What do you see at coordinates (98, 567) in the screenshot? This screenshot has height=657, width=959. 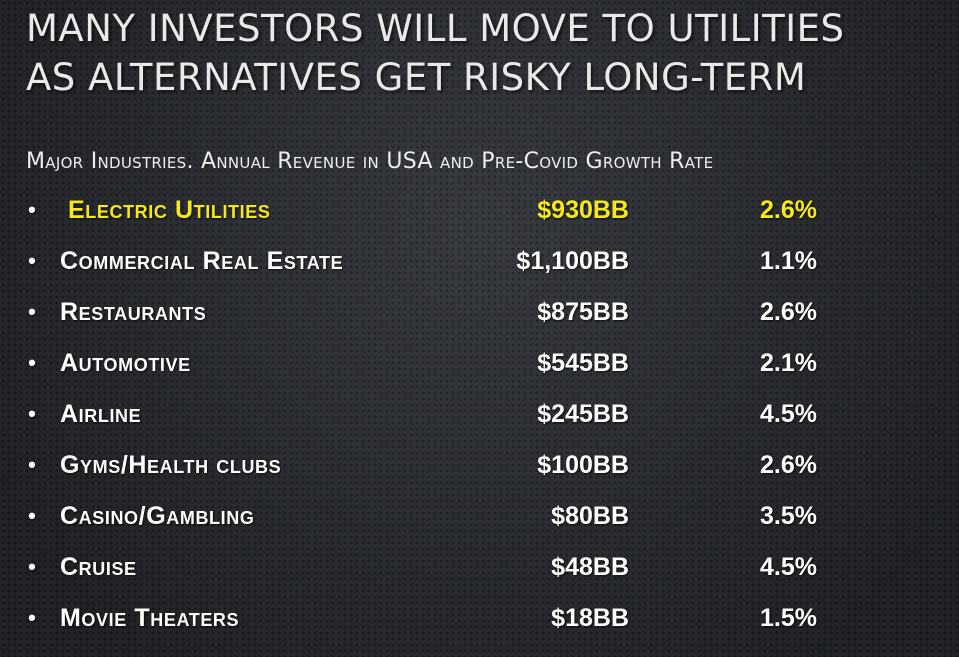 I see `industry-name: Cruise` at bounding box center [98, 567].